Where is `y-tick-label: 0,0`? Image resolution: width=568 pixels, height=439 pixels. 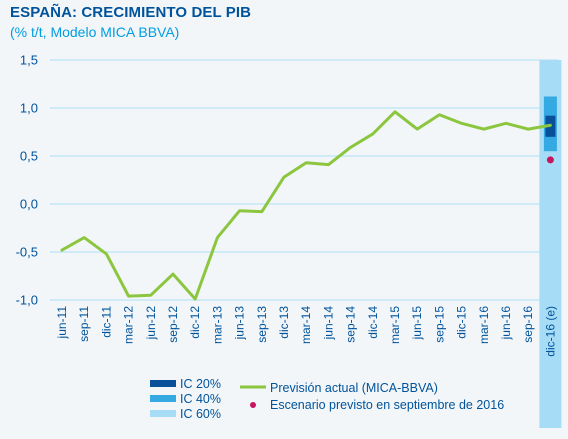 y-tick-label: 0,0 is located at coordinates (29, 204).